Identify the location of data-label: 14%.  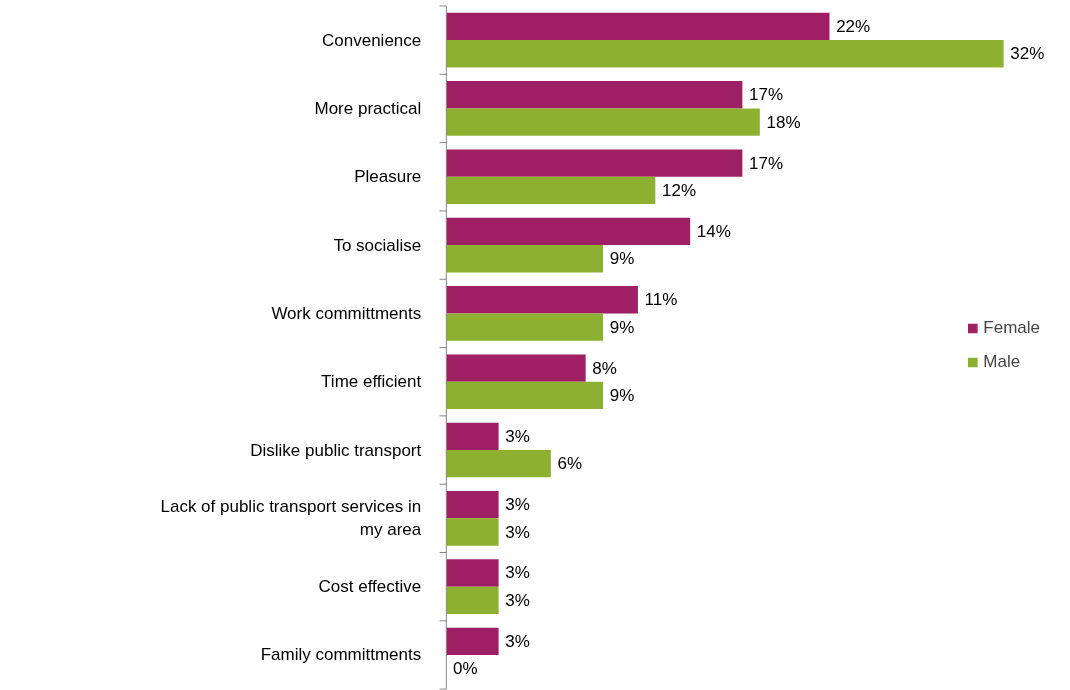
(713, 231).